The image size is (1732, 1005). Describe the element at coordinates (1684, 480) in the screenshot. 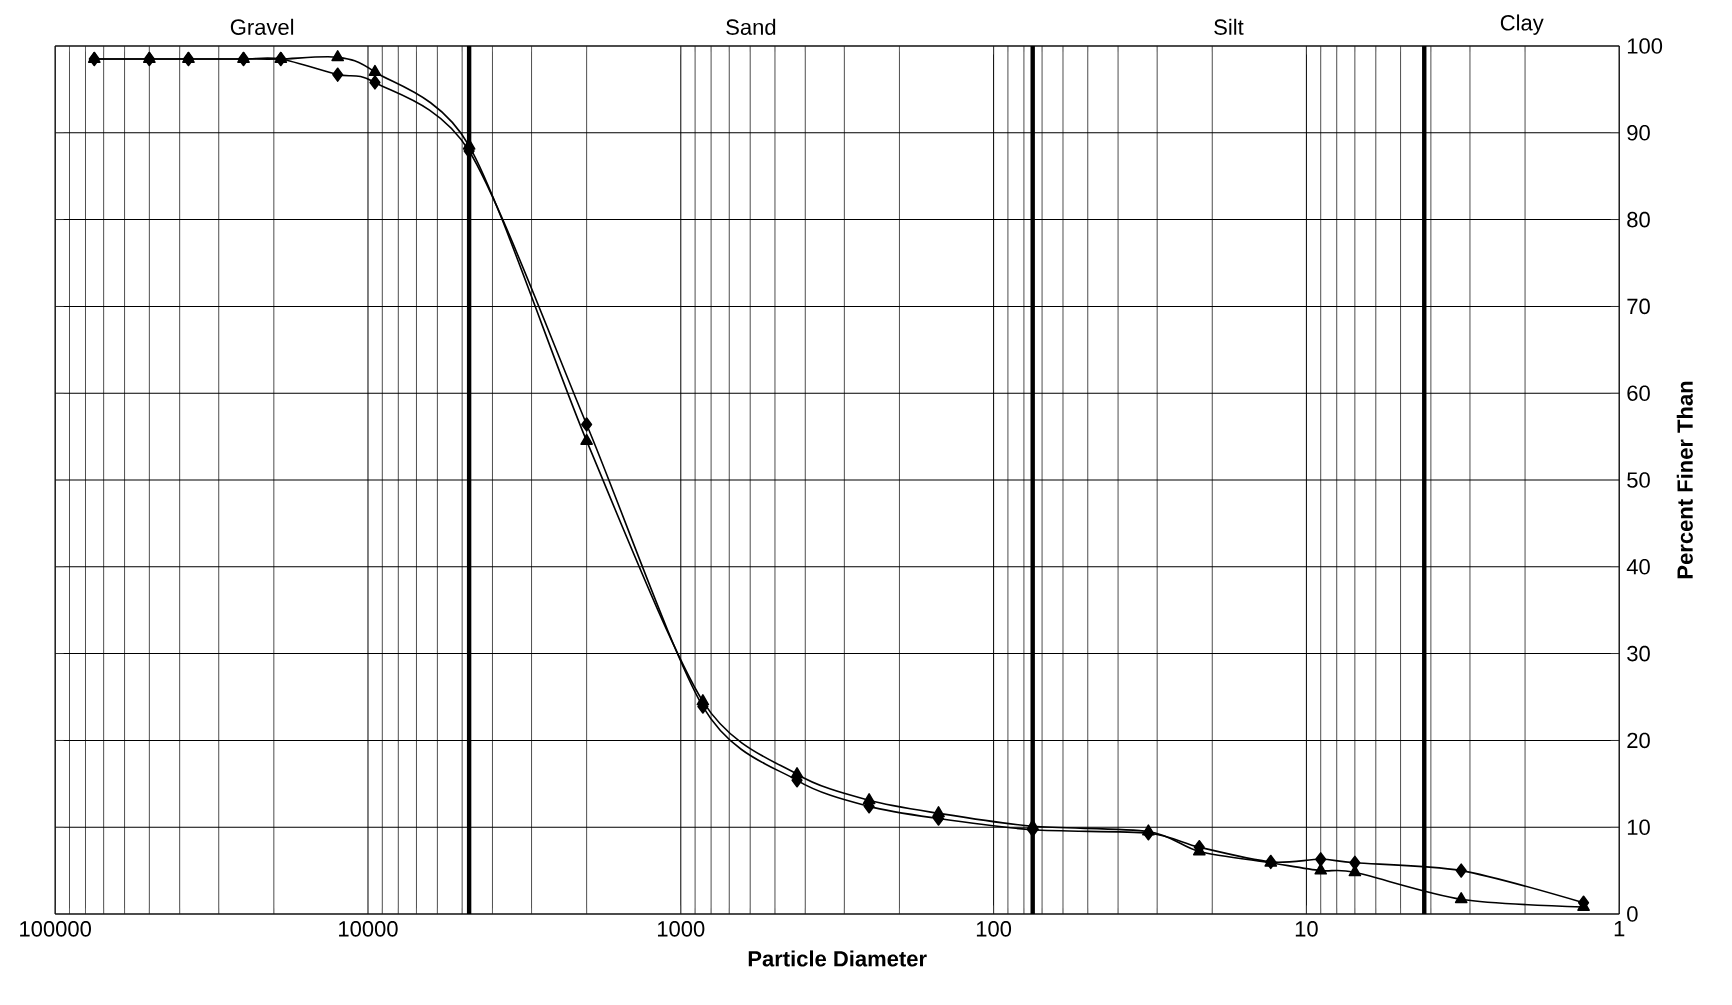

I see `y-axis-title: Percent Finer Than` at that location.